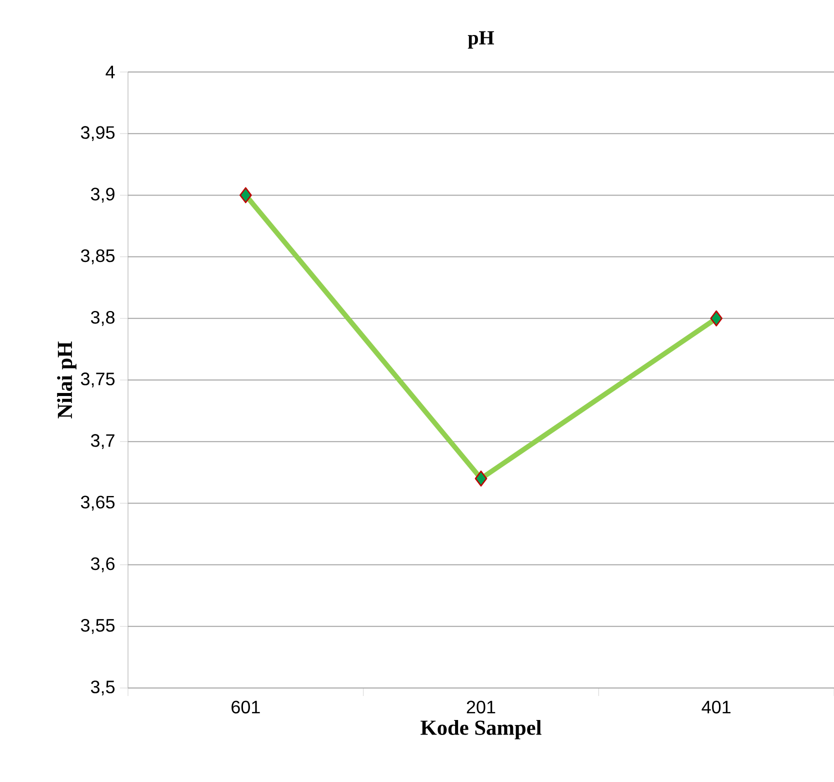 The width and height of the screenshot is (834, 782). Describe the element at coordinates (246, 707) in the screenshot. I see `x-tick-label: 601` at that location.